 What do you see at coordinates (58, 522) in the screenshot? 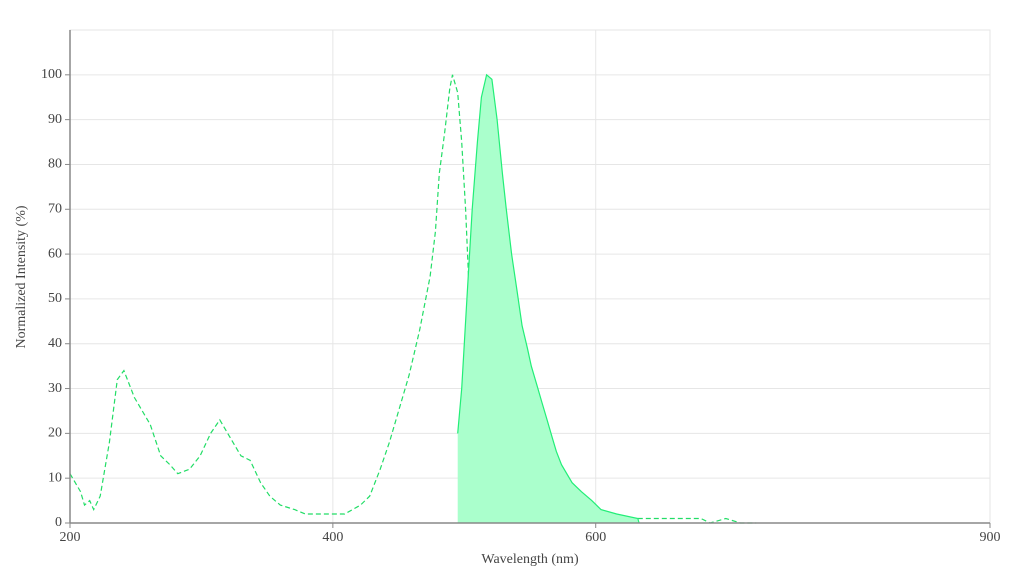
I see `y-tick-label: 0` at bounding box center [58, 522].